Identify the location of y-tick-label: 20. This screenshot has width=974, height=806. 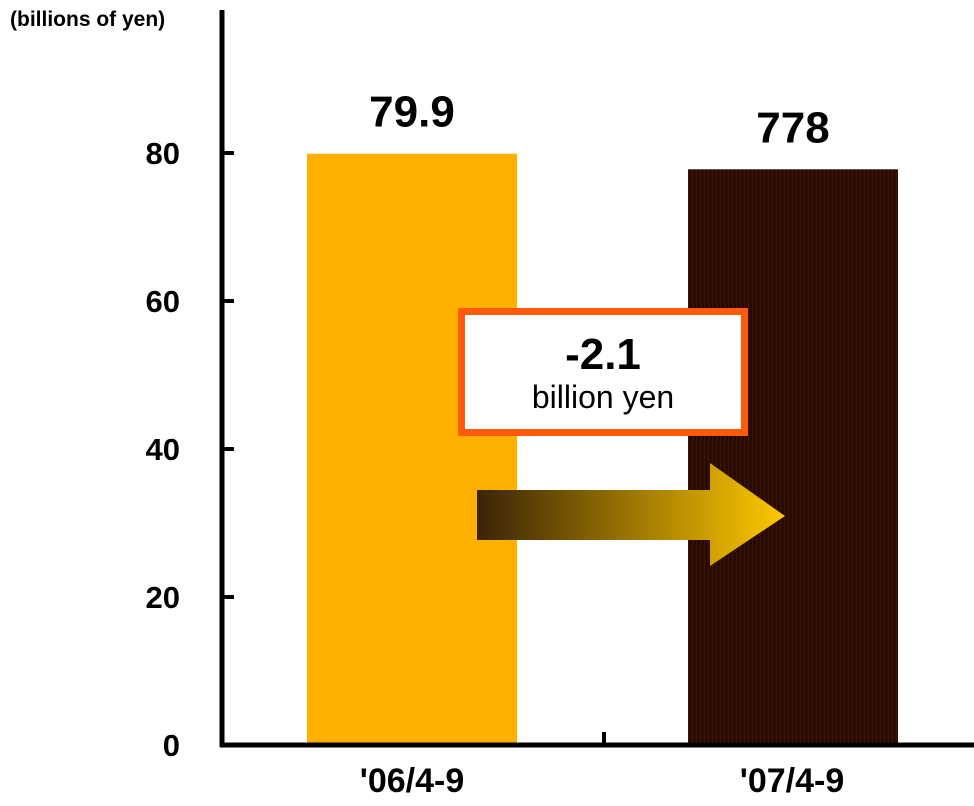
(163, 597).